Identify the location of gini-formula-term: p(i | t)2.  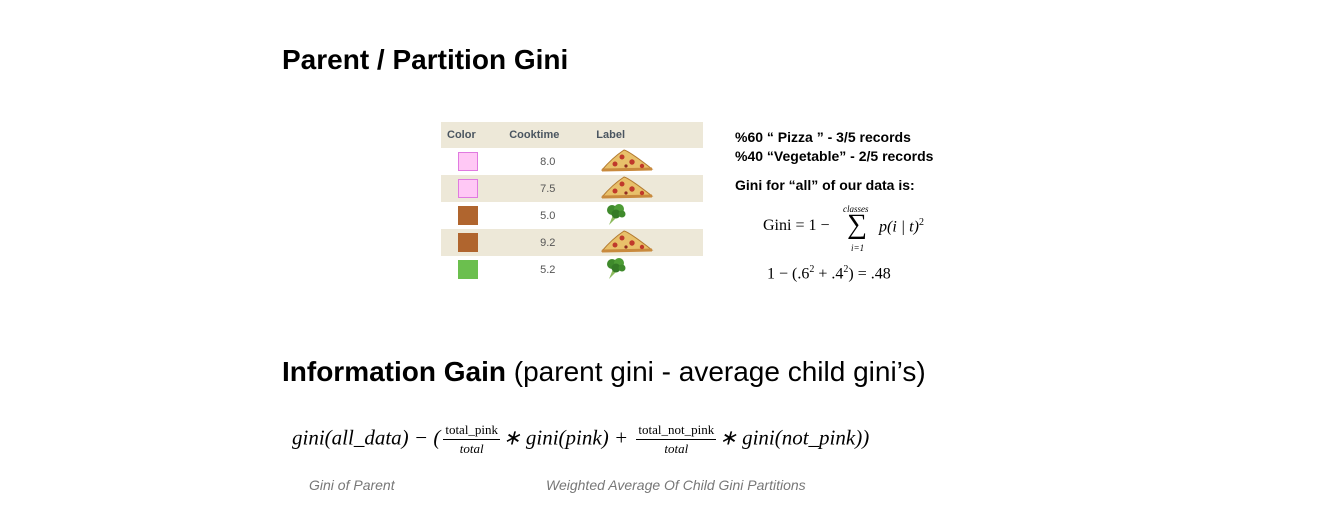
(901, 226).